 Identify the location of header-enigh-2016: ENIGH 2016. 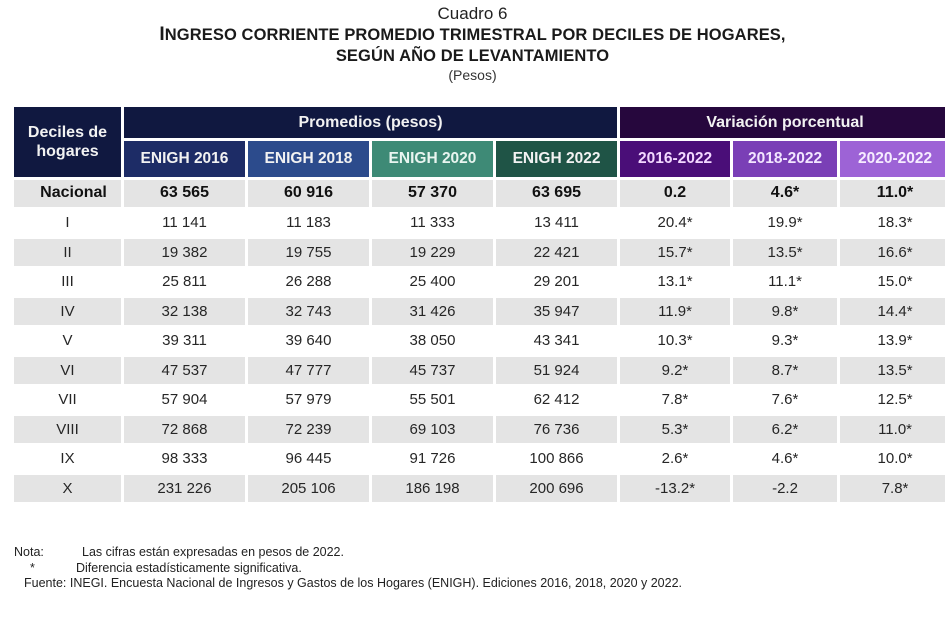
(184, 159).